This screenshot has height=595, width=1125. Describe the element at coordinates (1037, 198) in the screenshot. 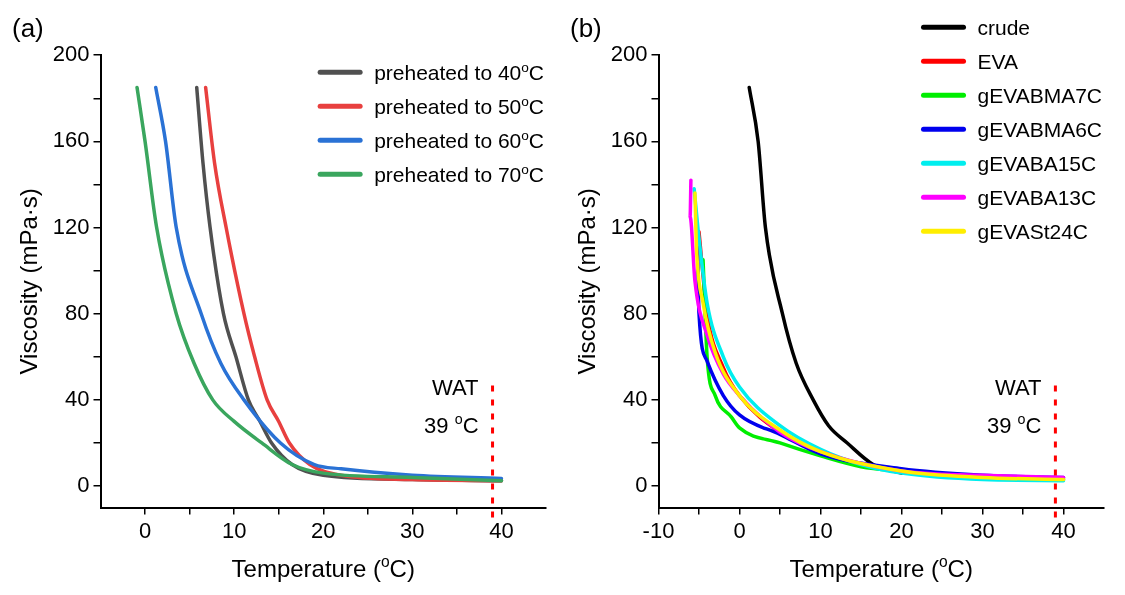

I see `legend-label: gEVABA13C` at that location.